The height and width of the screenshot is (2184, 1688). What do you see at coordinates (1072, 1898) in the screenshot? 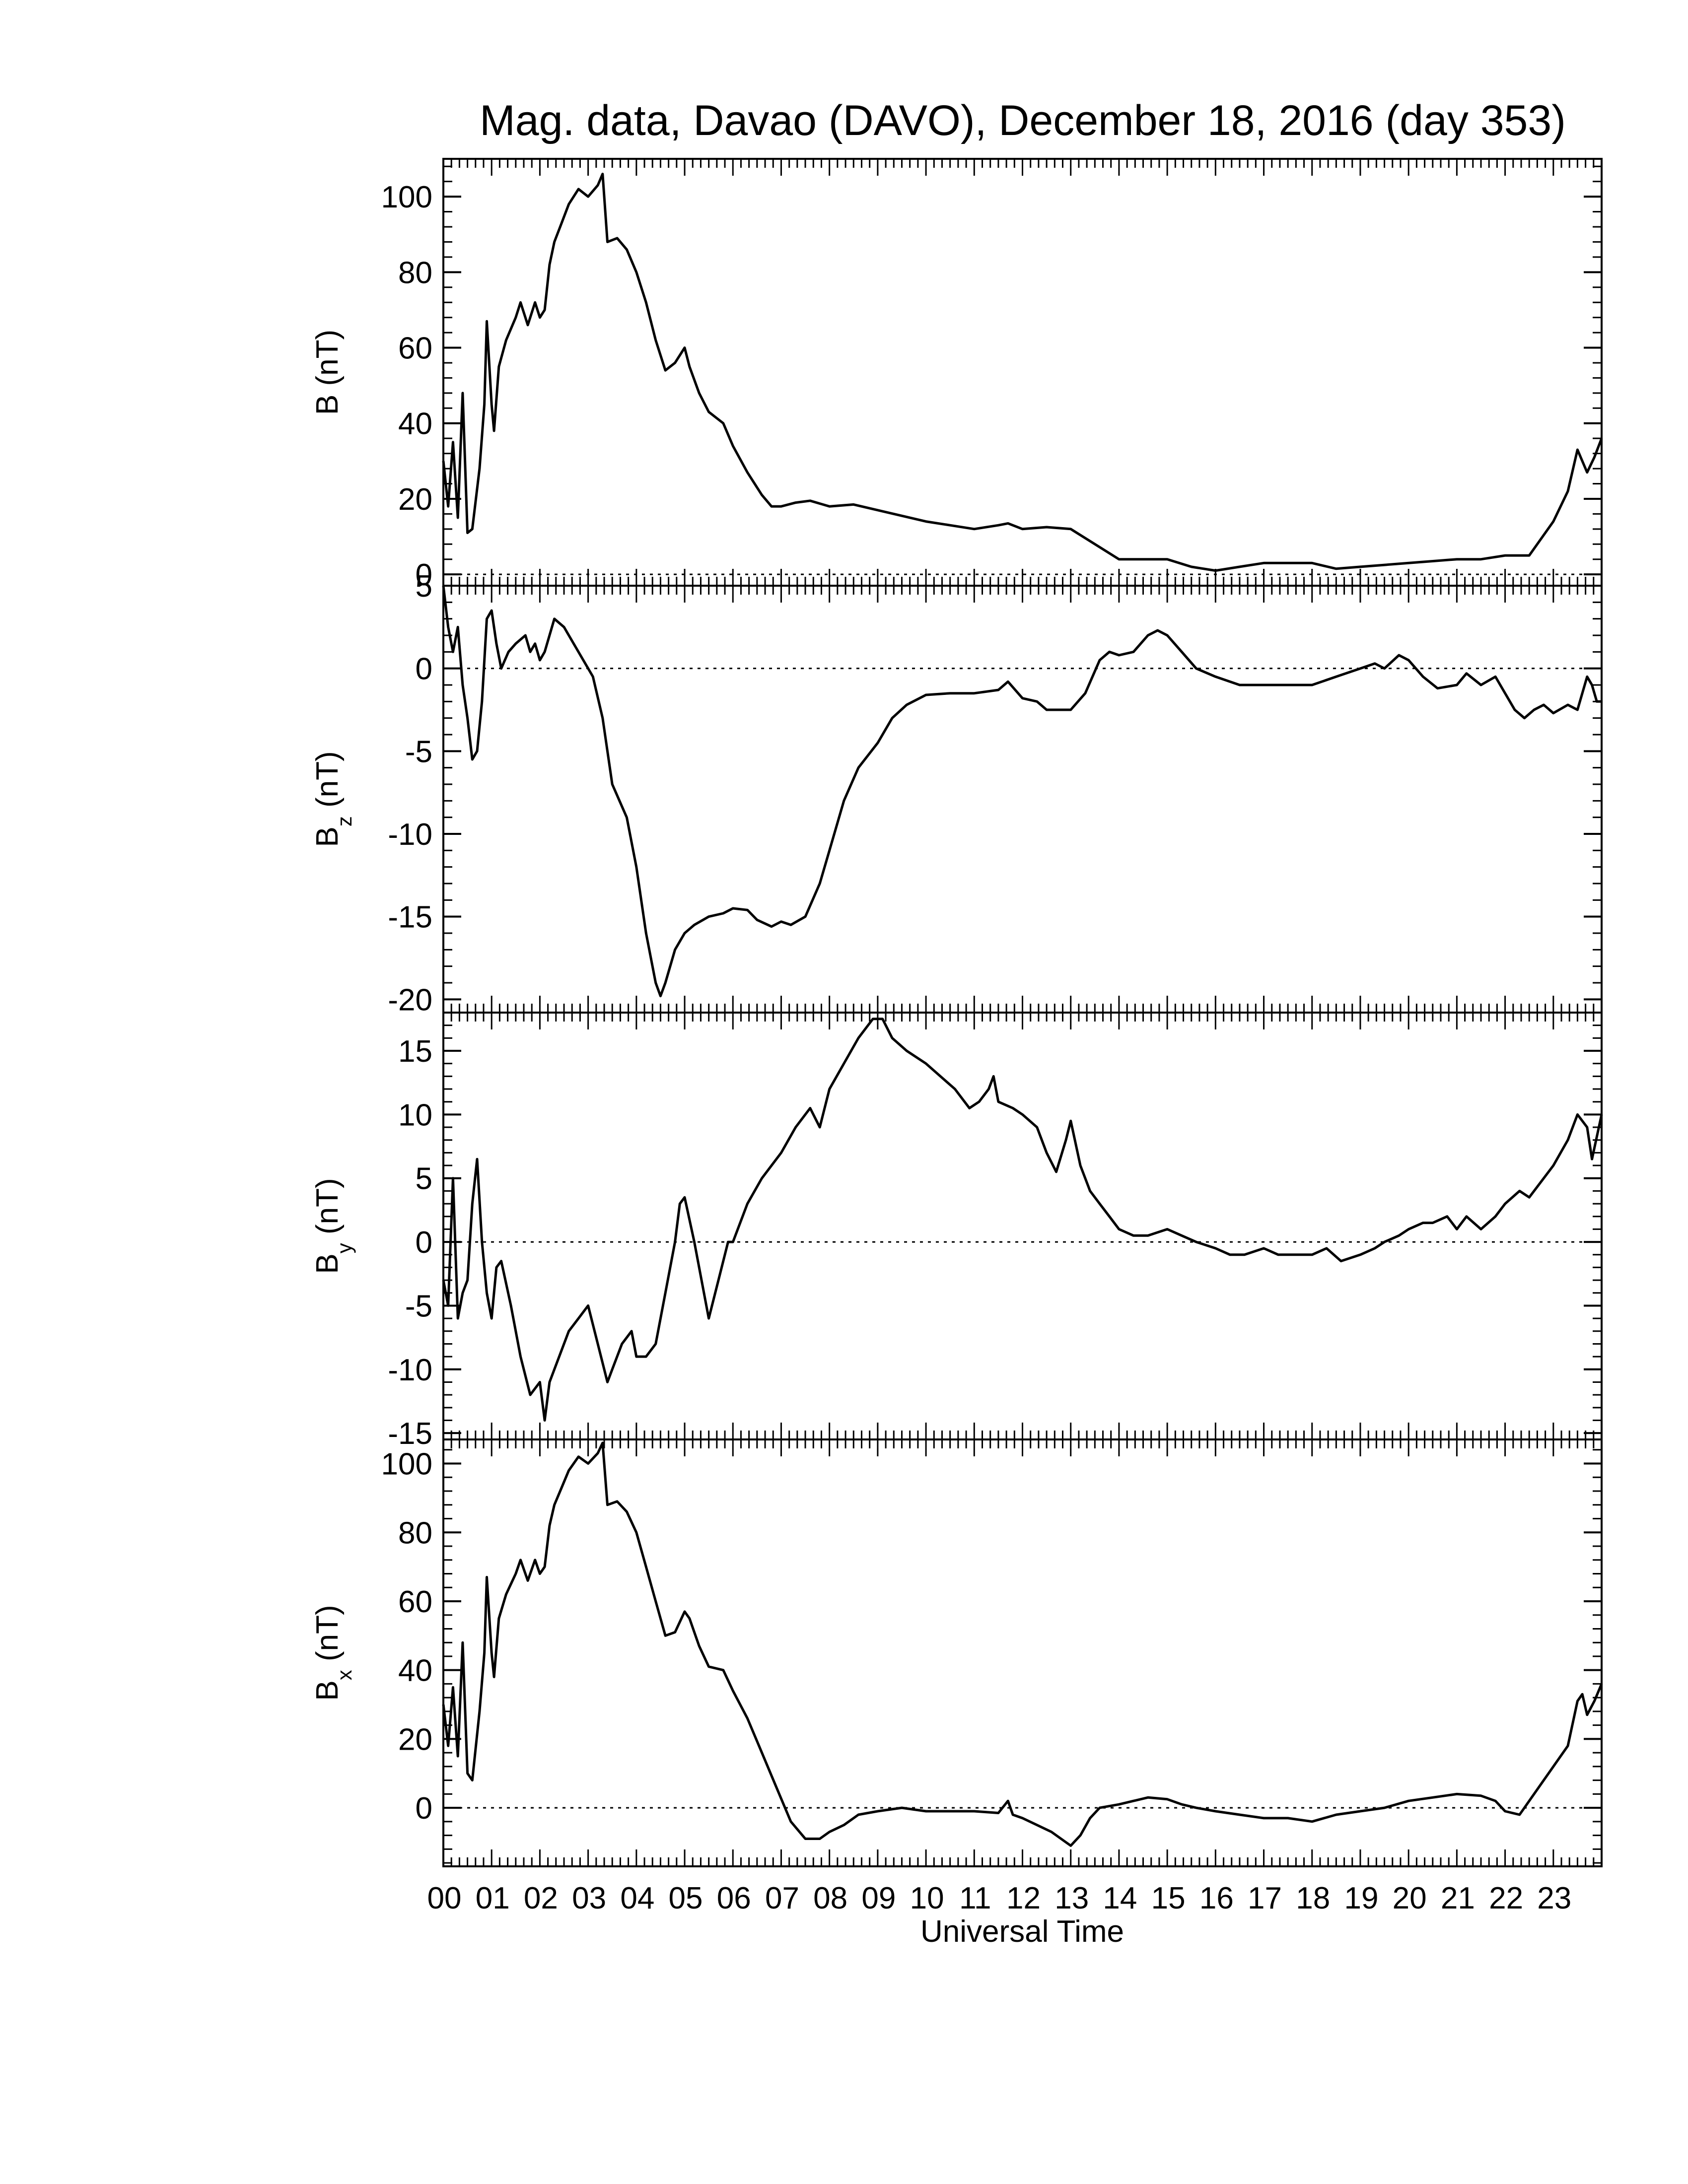
I see `x-tick-label: 13` at bounding box center [1072, 1898].